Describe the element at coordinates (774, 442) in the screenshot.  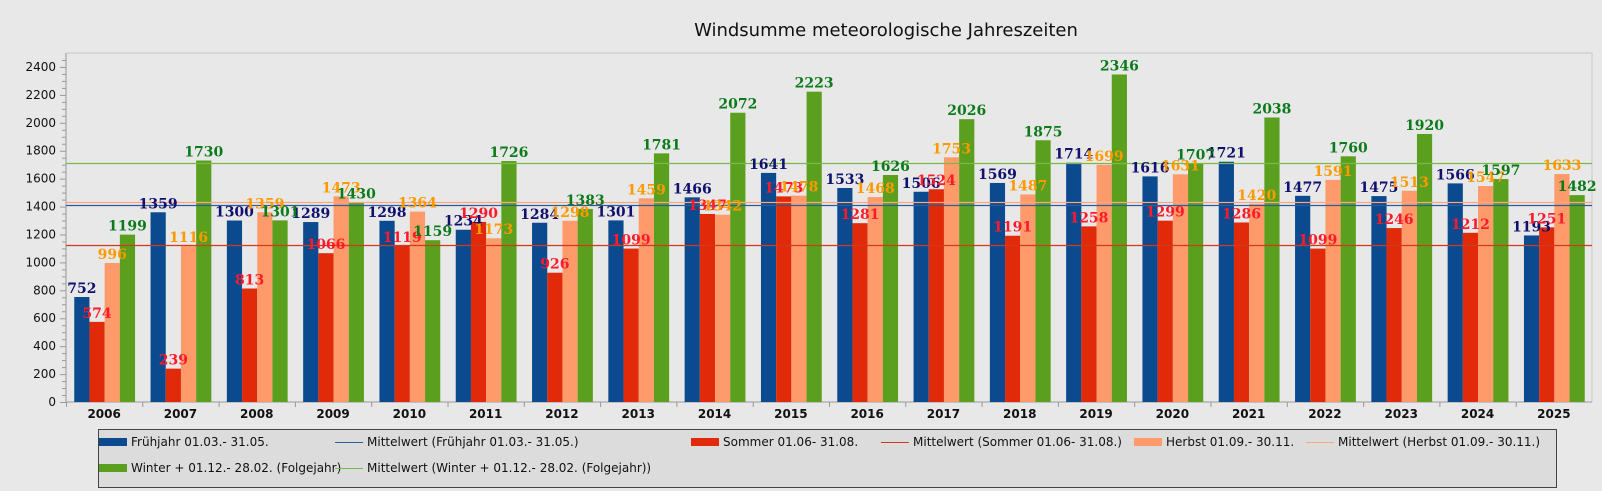
I see `legend-item-sommer: Sommer 01.06- 31.08.` at that location.